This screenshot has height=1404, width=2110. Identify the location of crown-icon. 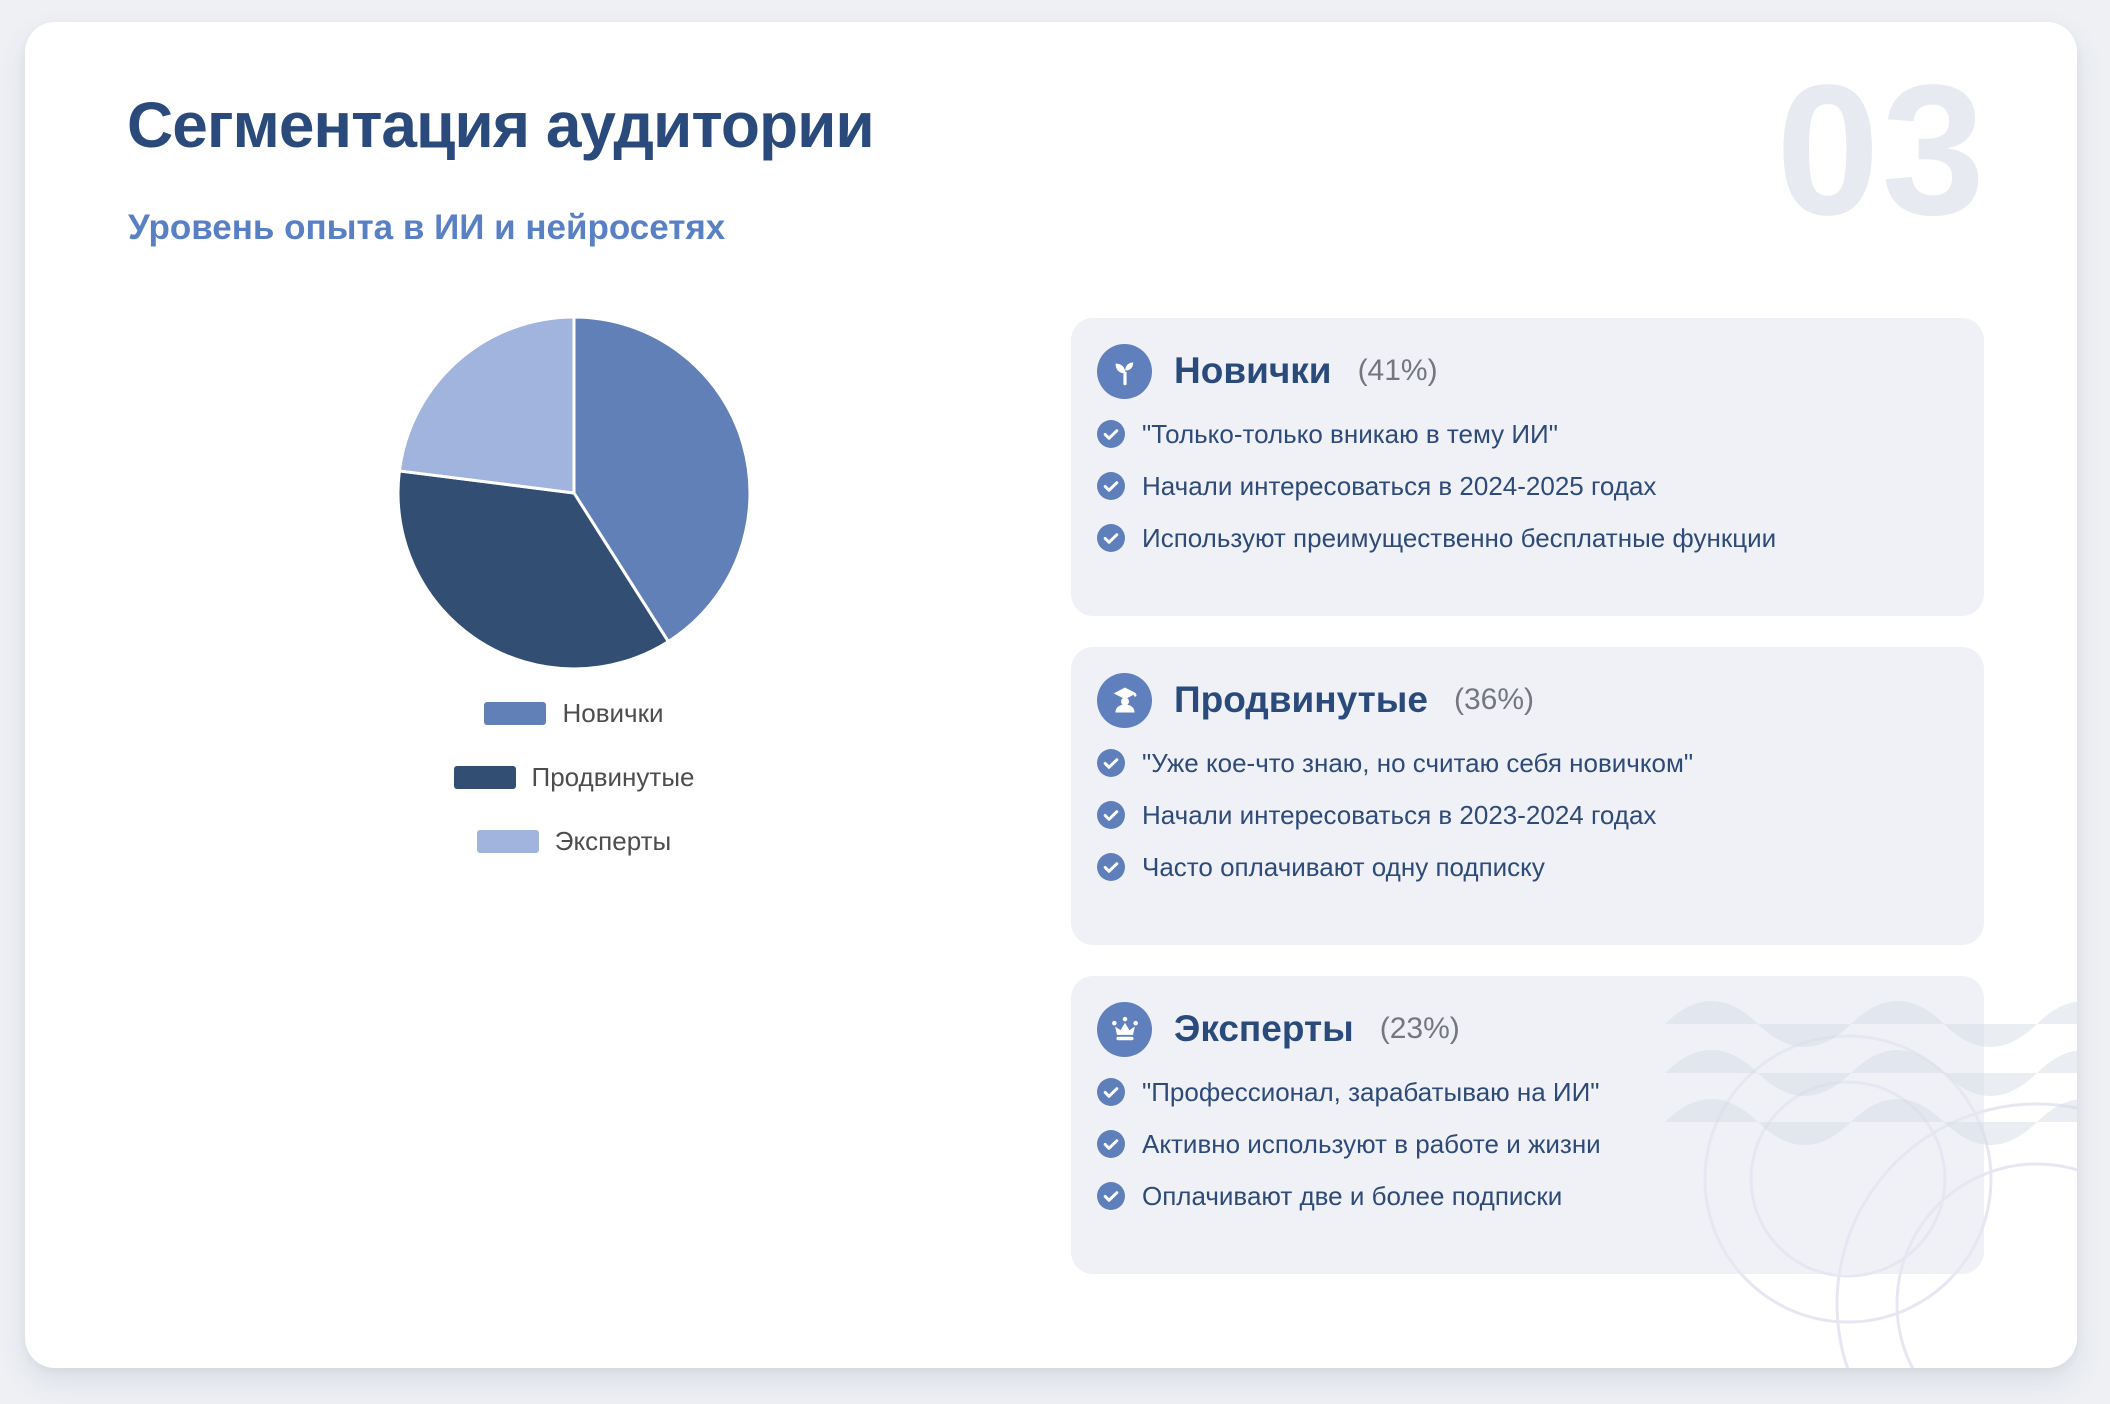
(1124, 1028).